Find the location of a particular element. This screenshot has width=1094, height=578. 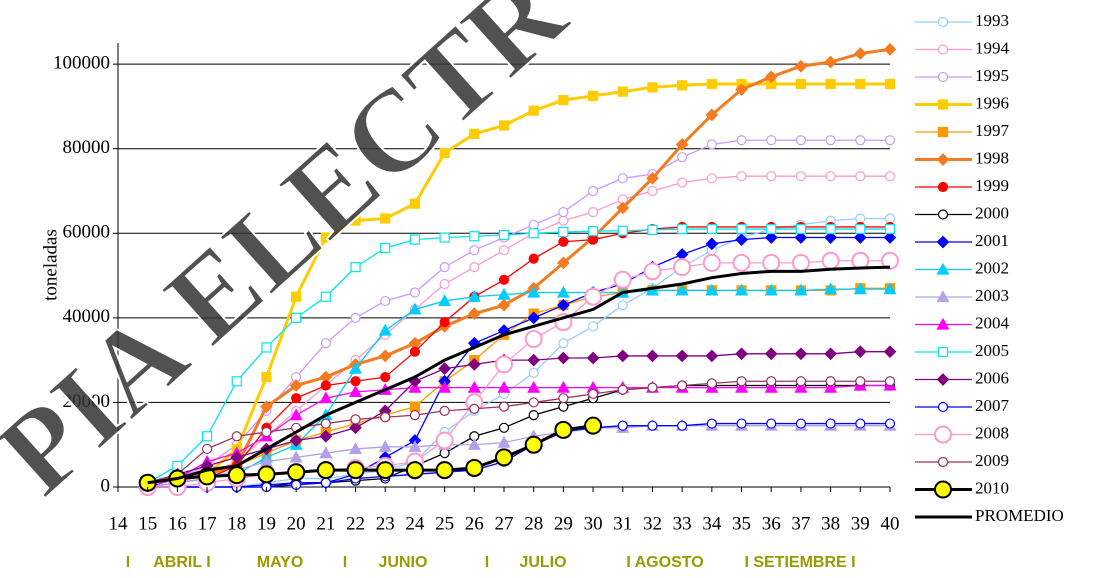

x-tick-label: 35 is located at coordinates (741, 523).